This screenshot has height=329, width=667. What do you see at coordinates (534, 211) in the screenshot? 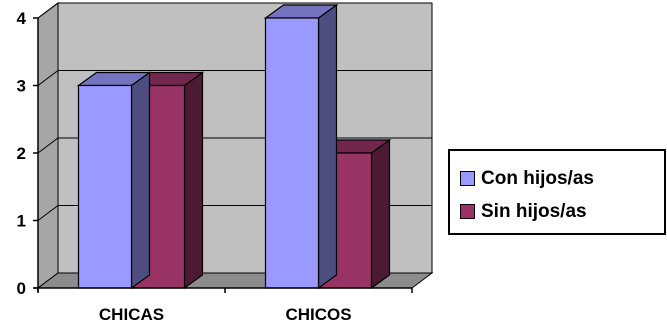
I see `legend-label: Sin hijos/as` at bounding box center [534, 211].